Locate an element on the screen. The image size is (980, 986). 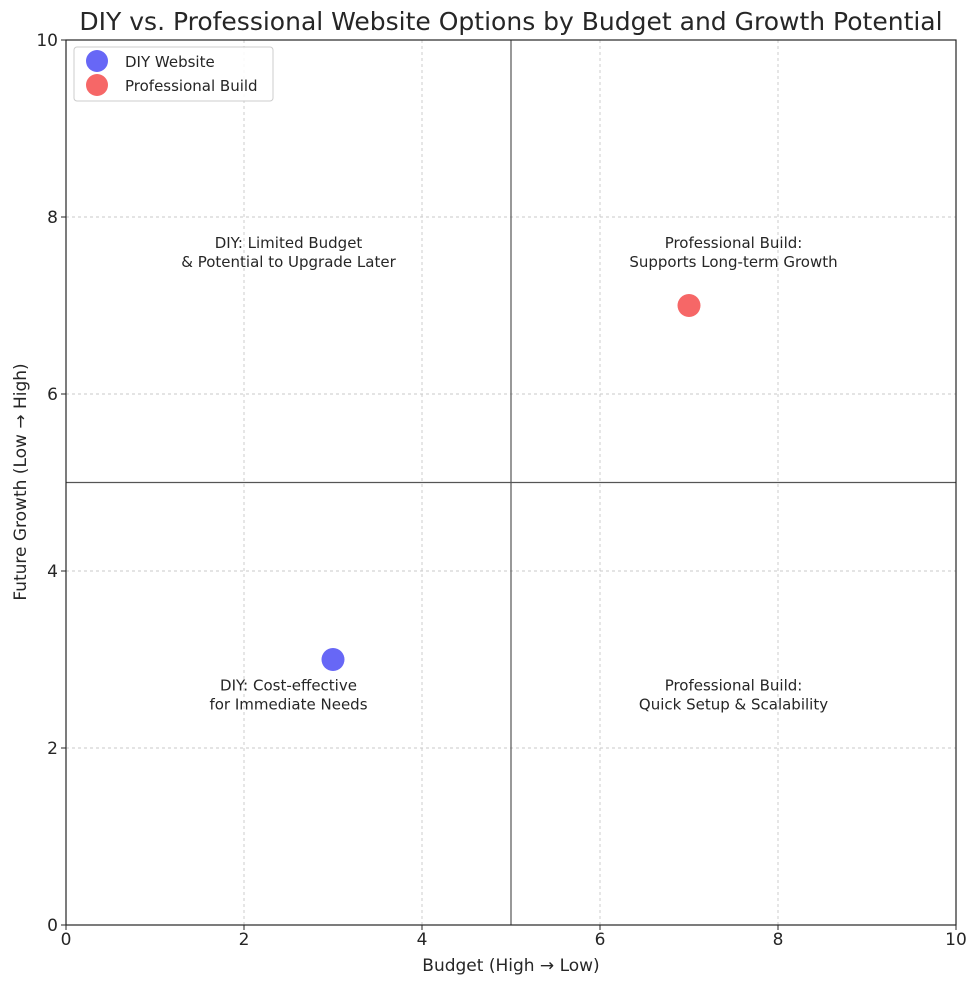
y-tick-label: 2 is located at coordinates (52, 749).